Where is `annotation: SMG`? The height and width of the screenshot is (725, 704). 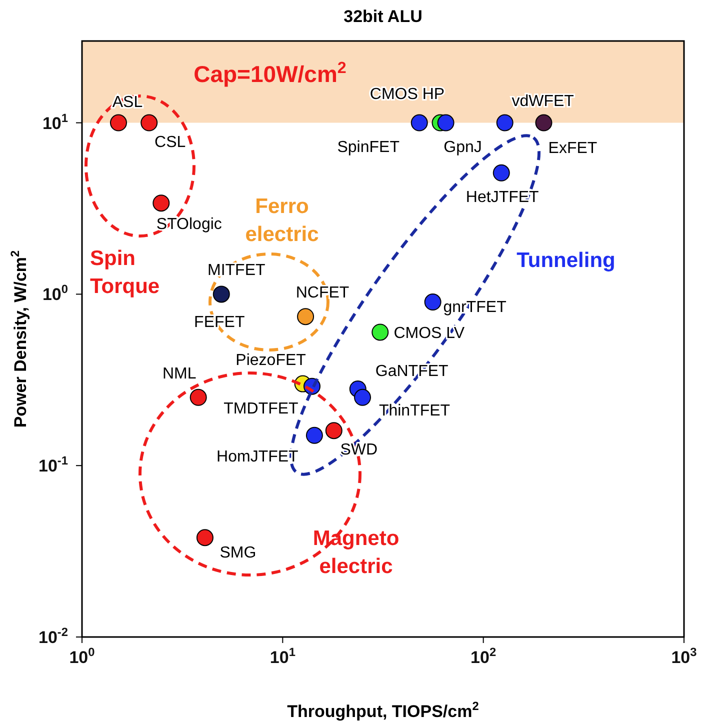
annotation: SMG is located at coordinates (238, 553).